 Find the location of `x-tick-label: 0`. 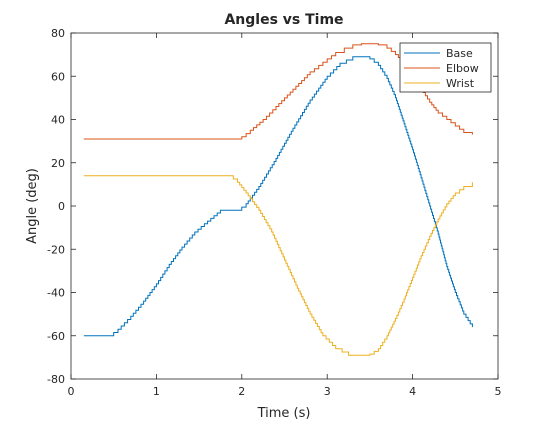

x-tick-label: 0 is located at coordinates (71, 391).